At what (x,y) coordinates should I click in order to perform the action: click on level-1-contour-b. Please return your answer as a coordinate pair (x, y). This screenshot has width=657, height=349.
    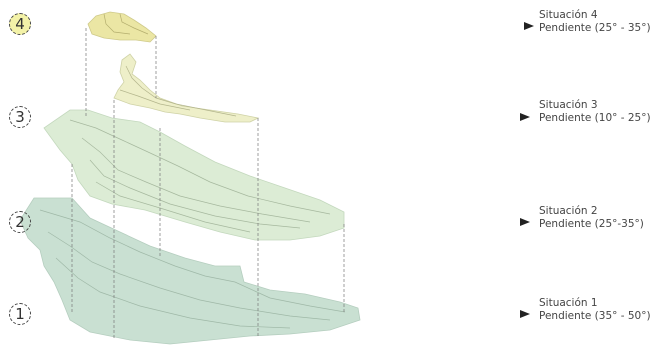
    Looking at the image, I should click on (189, 276).